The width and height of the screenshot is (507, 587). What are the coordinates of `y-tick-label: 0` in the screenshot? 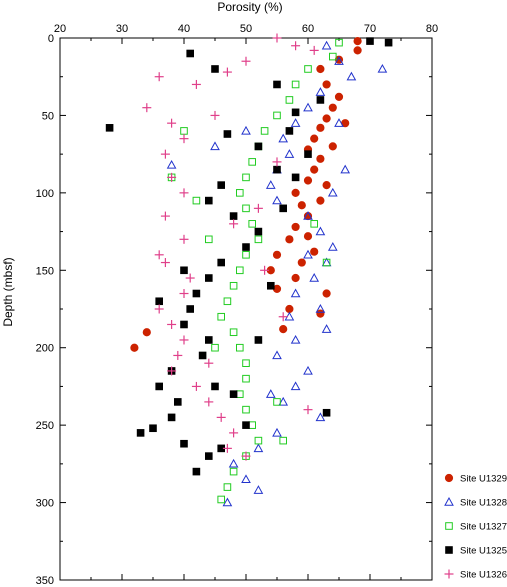 It's located at (51, 39).